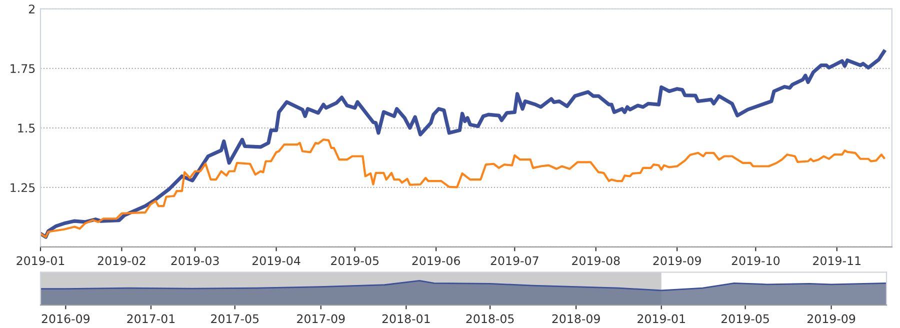 This screenshot has height=328, width=900. Describe the element at coordinates (836, 261) in the screenshot. I see `x-tick-label: 2019-11` at that location.